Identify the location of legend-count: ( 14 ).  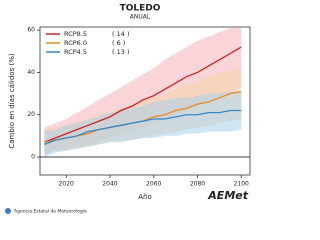
(120, 34).